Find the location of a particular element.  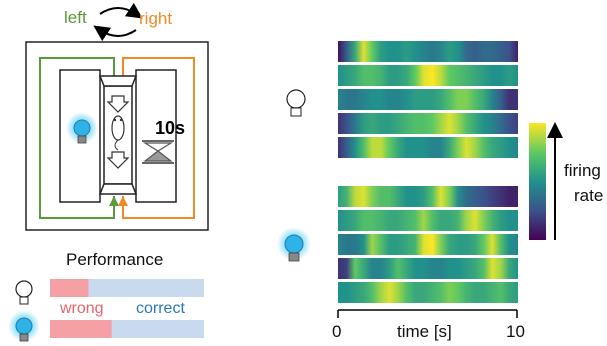

top-reward-port is located at coordinates (118, 81).